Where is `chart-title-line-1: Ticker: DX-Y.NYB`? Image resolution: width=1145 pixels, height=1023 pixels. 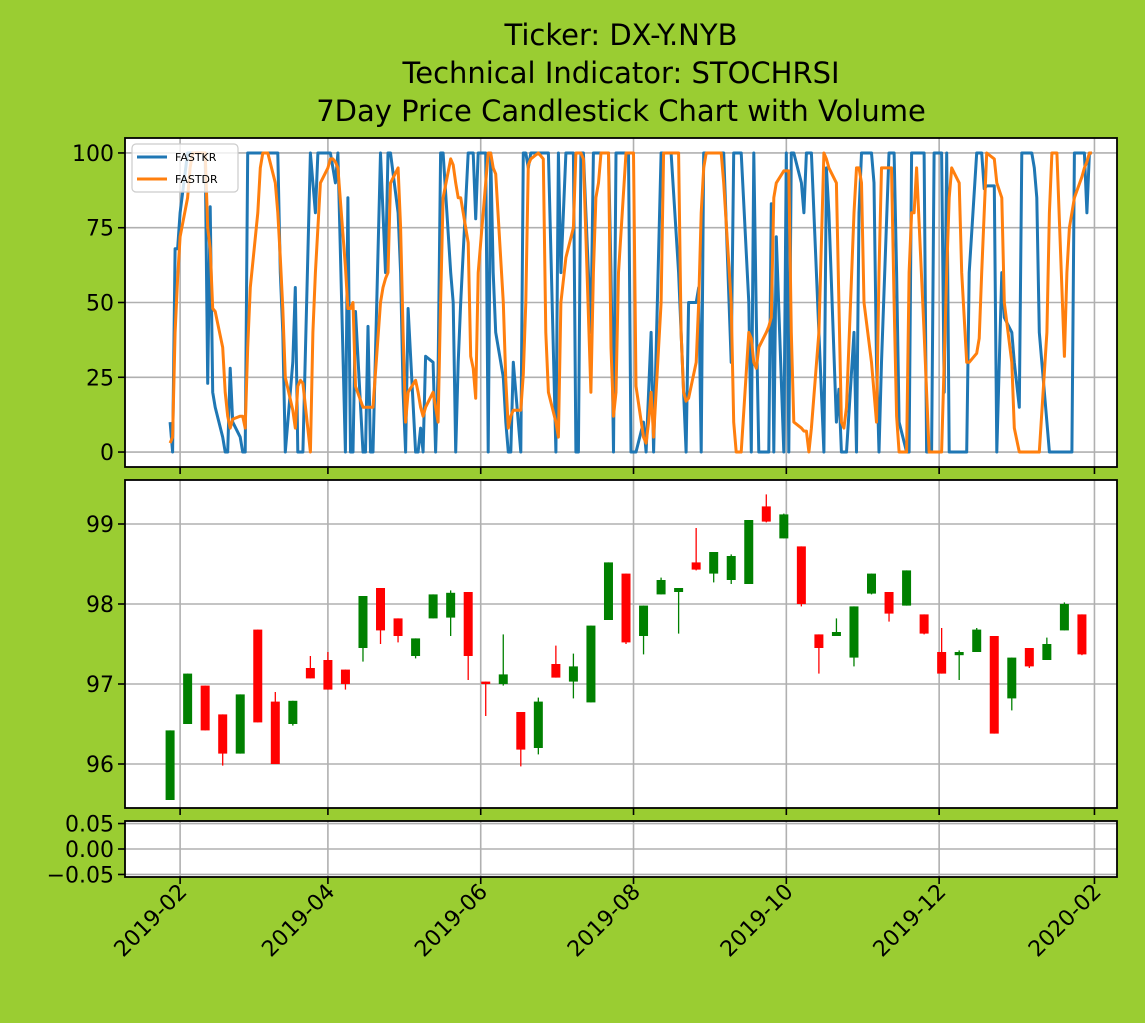
chart-title-line-1: Ticker: DX-Y.NYB is located at coordinates (621, 35).